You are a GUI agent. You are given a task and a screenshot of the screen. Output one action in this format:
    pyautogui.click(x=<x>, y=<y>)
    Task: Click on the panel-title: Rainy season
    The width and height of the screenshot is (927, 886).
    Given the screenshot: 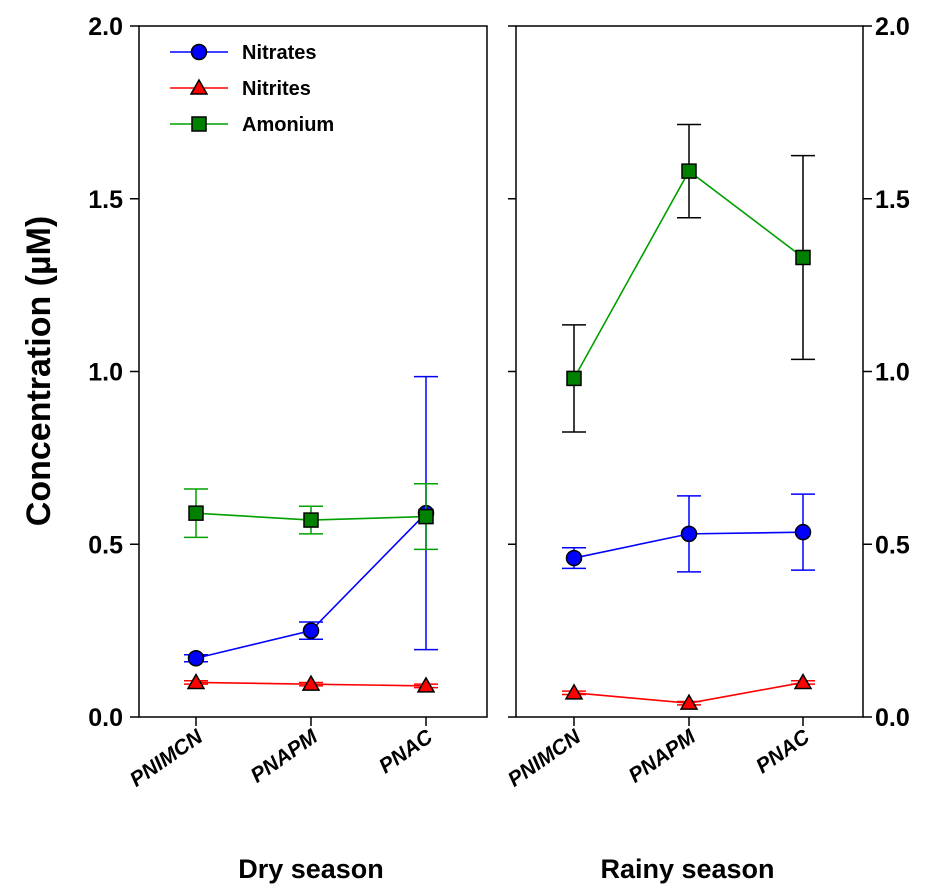 What is the action you would take?
    pyautogui.click(x=687, y=869)
    